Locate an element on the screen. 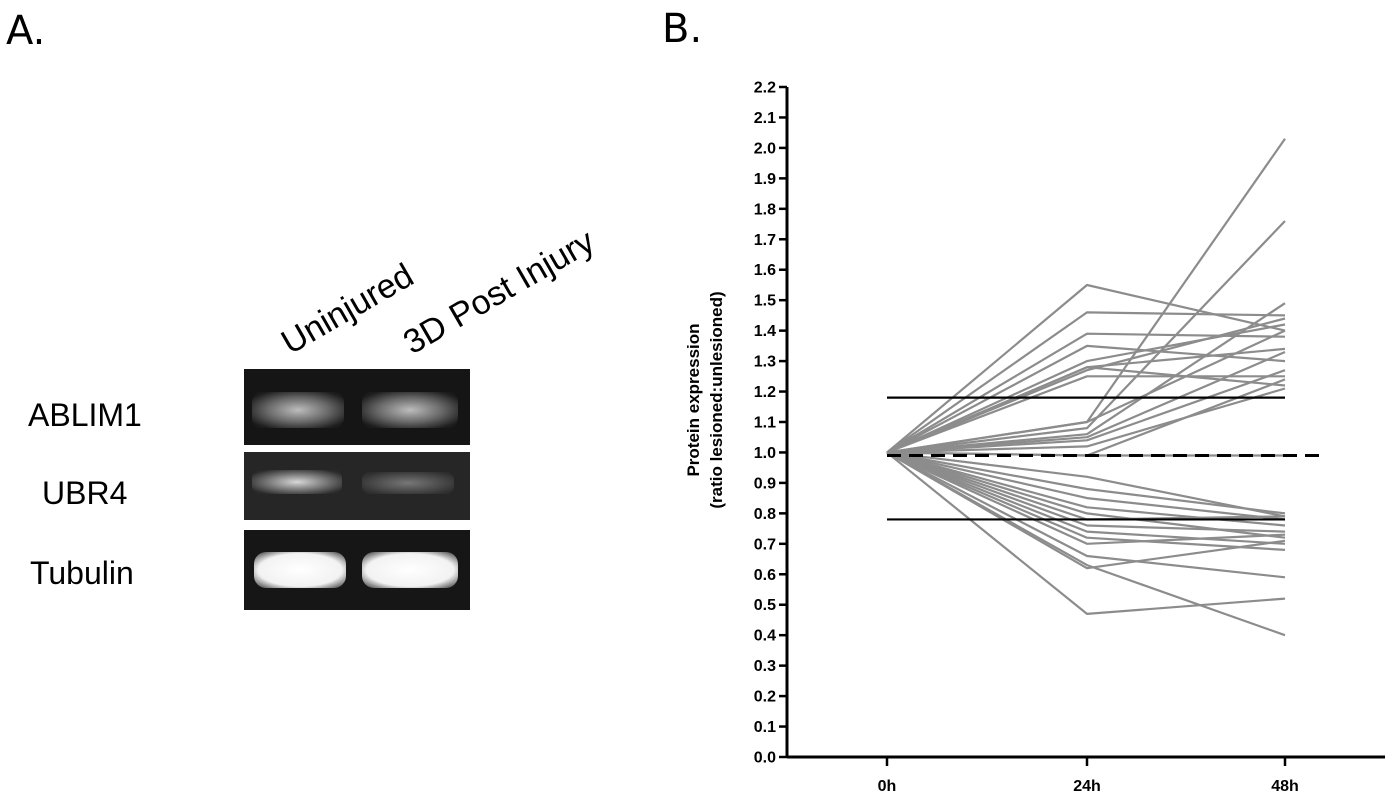 The image size is (1395, 800). y-tick-label: 0.5 is located at coordinates (765, 605).